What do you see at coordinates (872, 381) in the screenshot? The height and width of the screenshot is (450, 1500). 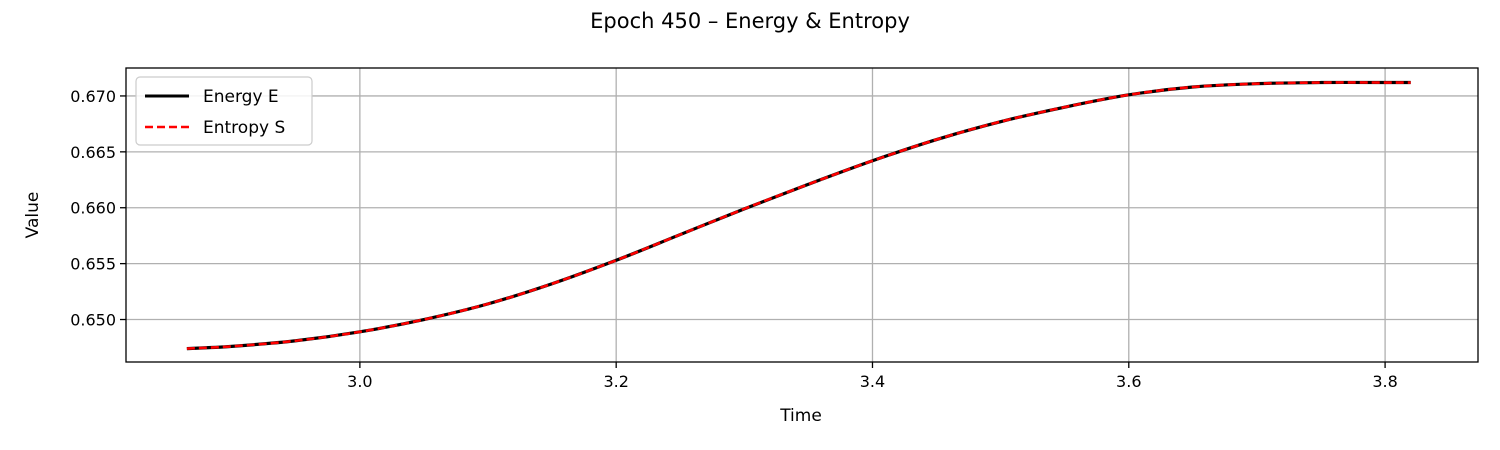 I see `x-tick-label: 3.4` at bounding box center [872, 381].